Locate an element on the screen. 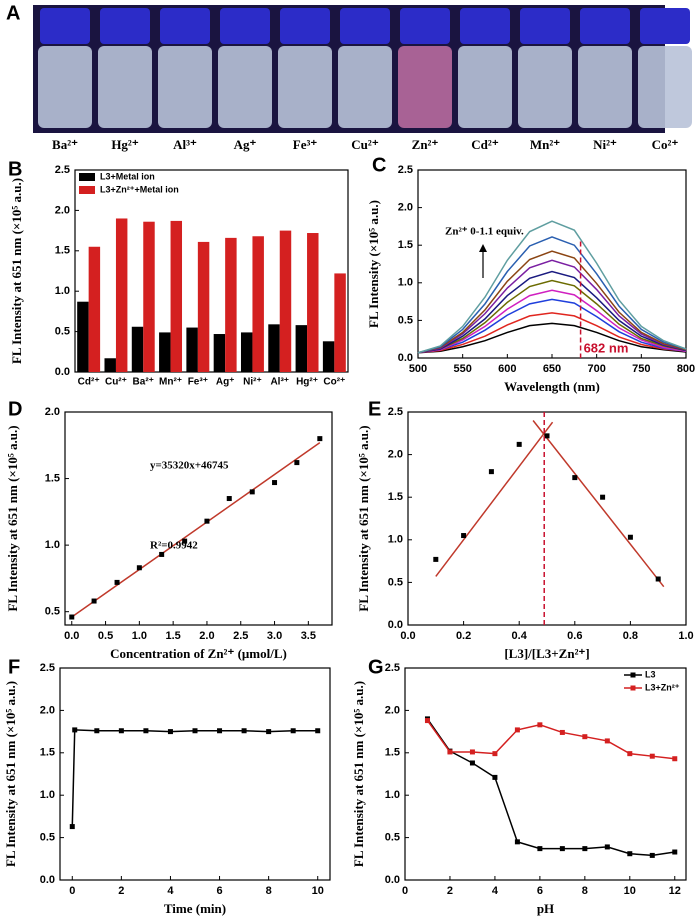  x-tick-label: 2.5 is located at coordinates (240, 636).